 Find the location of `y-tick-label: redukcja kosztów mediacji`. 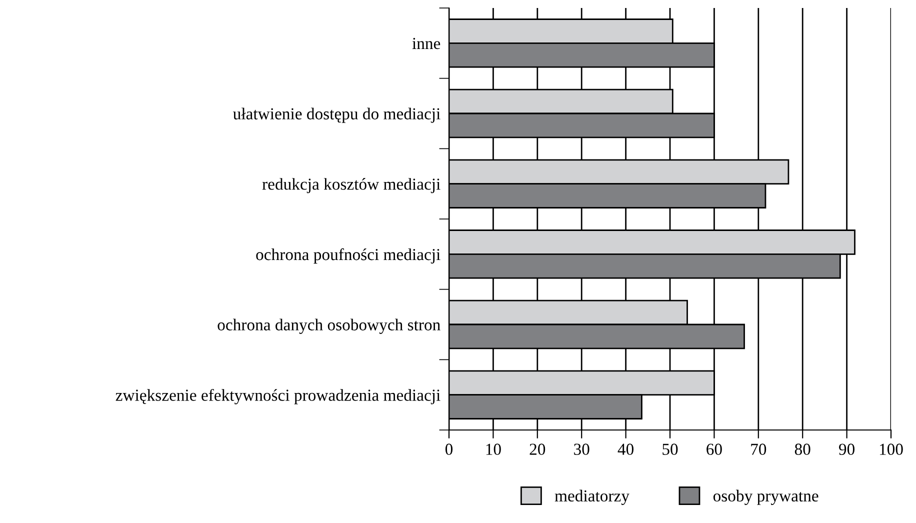

y-tick-label: redukcja kosztów mediacji is located at coordinates (351, 186).